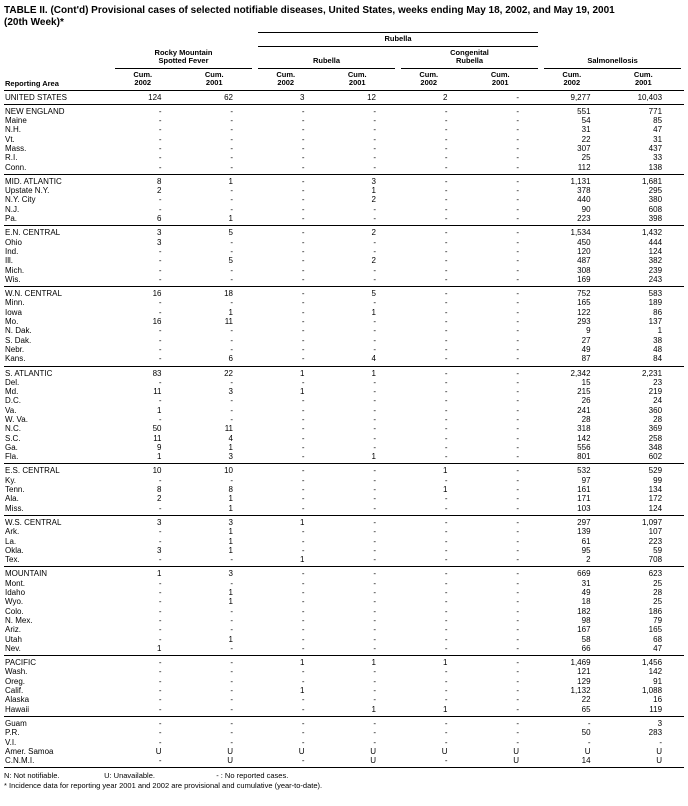 This screenshot has width=688, height=806. Describe the element at coordinates (33, 181) in the screenshot. I see `reporting-area-cell: MID. ATLANTIC` at that location.